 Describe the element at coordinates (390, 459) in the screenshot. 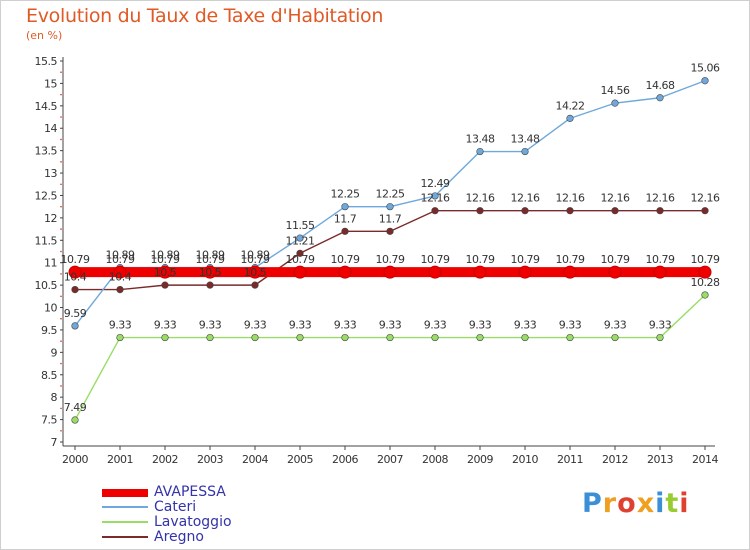

I see `x-tick-label: 2007` at that location.